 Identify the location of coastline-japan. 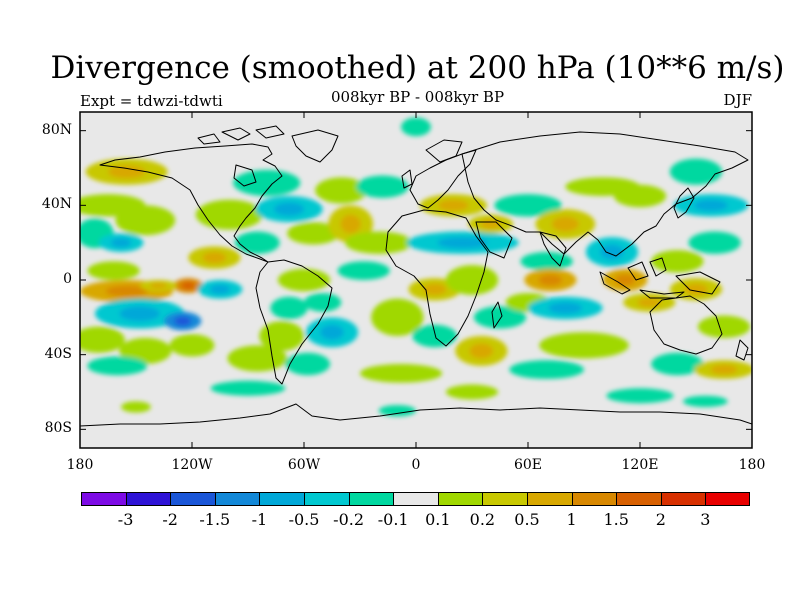
(684, 203).